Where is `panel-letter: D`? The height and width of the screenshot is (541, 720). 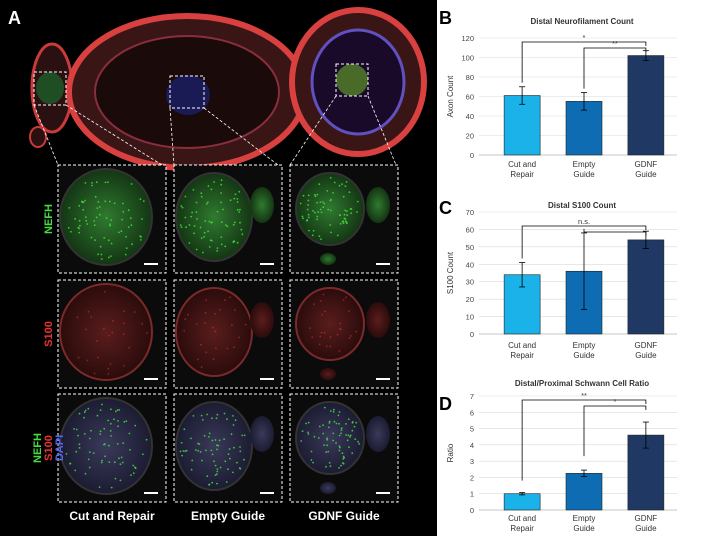 panel-letter: D is located at coordinates (445, 404).